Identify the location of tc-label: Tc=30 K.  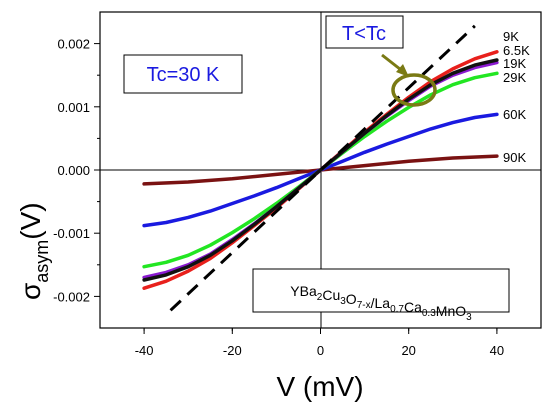
(183, 75).